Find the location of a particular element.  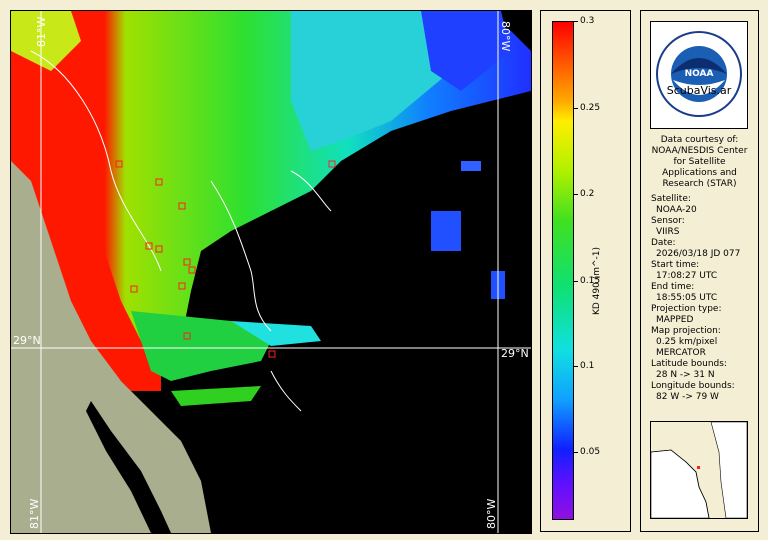

cyan-lower is located at coordinates (276, 333).